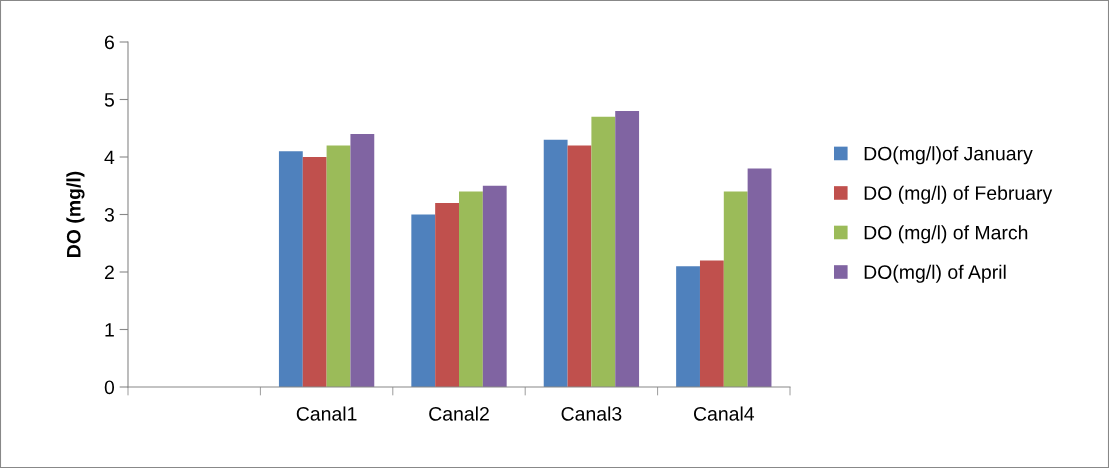 The height and width of the screenshot is (468, 1109). I want to click on y-tick-label: 3, so click(109, 214).